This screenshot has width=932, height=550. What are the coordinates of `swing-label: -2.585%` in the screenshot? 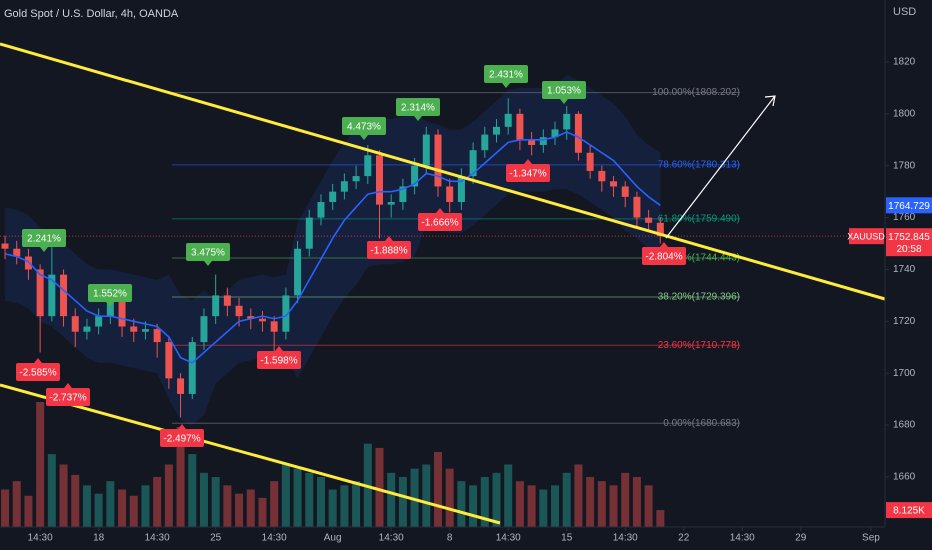 It's located at (37, 373).